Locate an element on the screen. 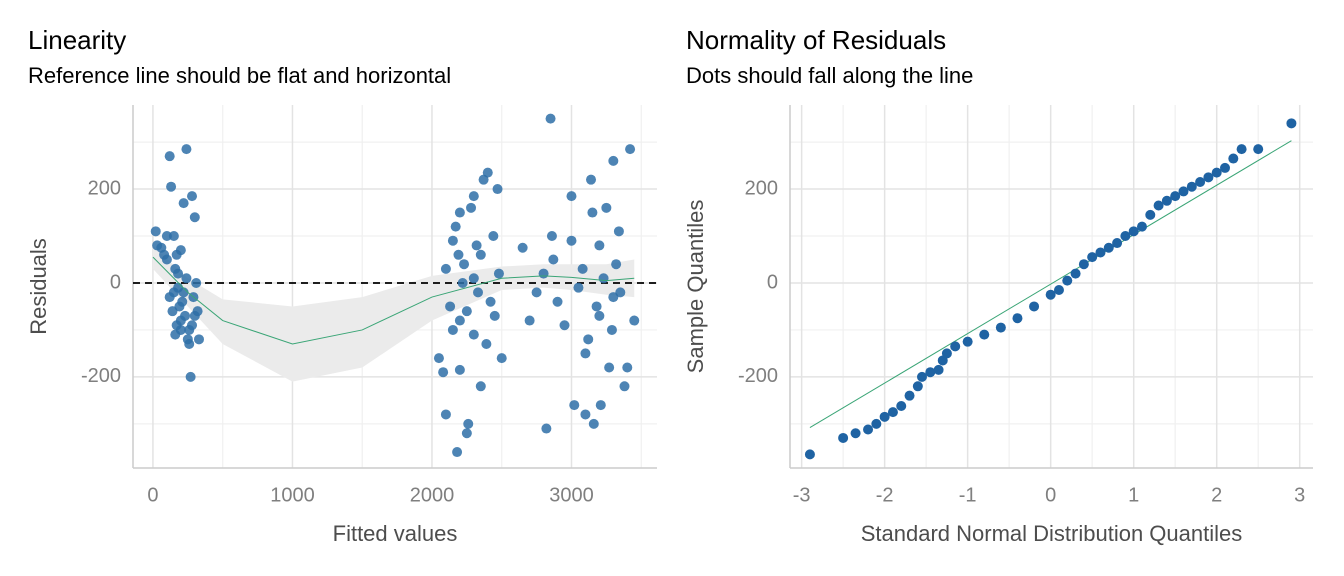 This screenshot has width=1344, height=576. panel-title: Linearity is located at coordinates (77, 40).